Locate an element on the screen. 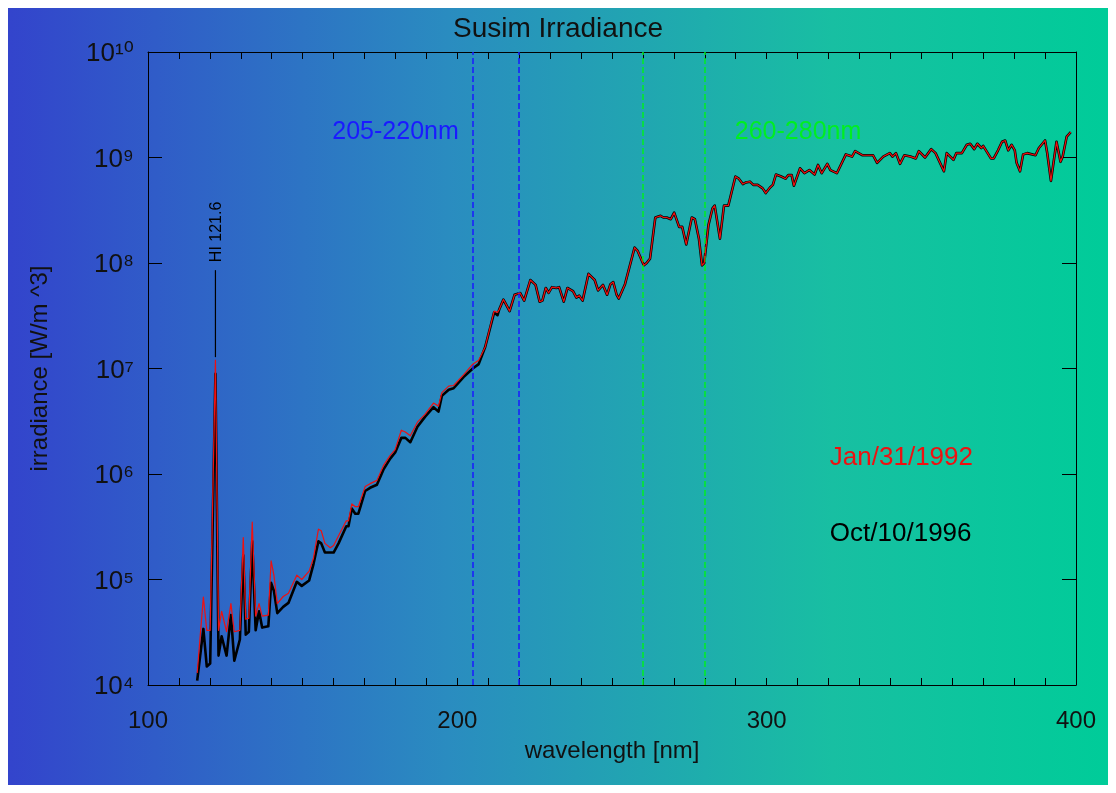 The width and height of the screenshot is (1116, 793). y-tick-label: 10⁵ is located at coordinates (114, 579).